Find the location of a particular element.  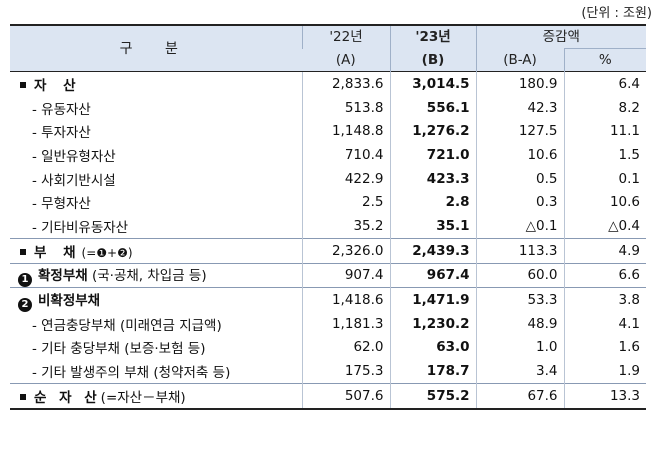

cell-pct: 8.2 is located at coordinates (605, 107).